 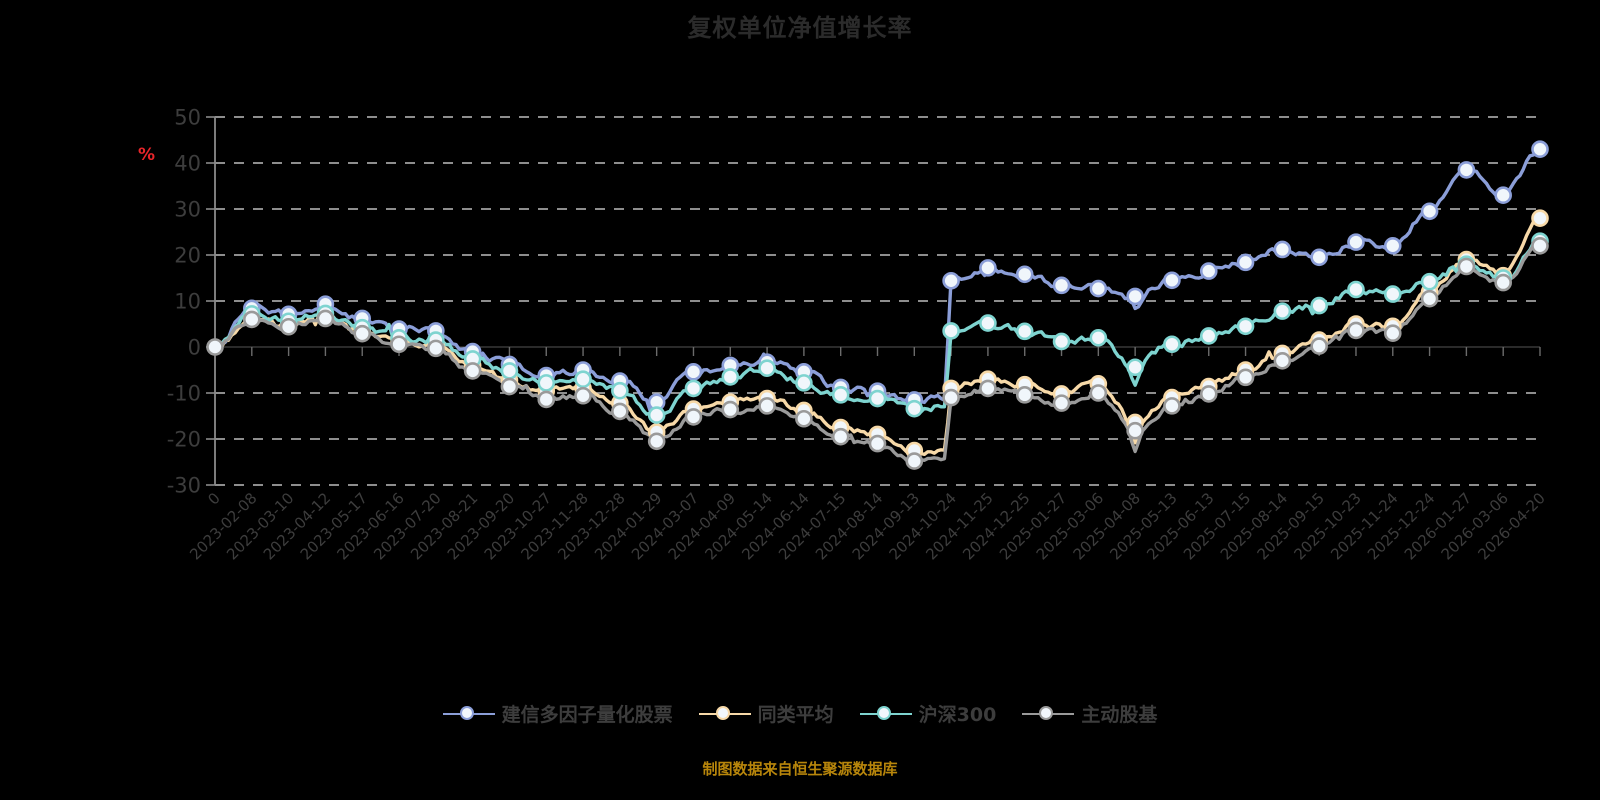 I want to click on legend-label: 同类平均, so click(x=795, y=715).